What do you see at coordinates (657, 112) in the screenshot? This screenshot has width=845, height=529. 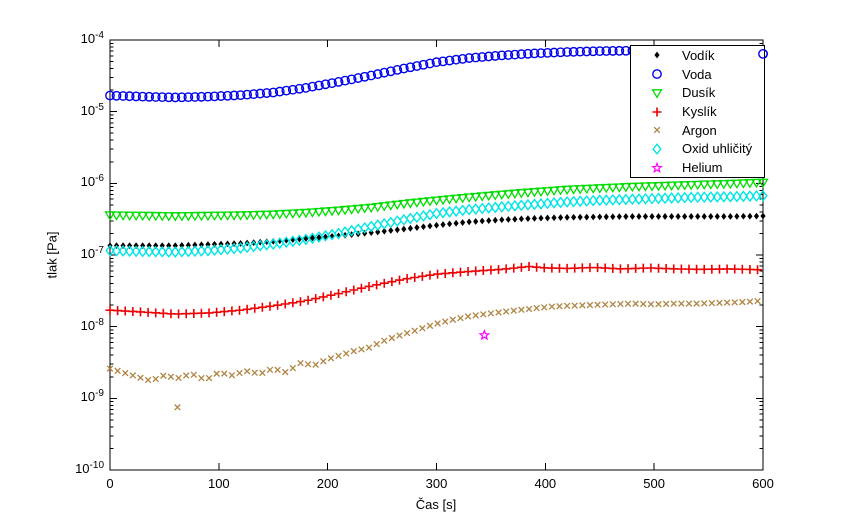 I see `legend-marker-plus-icon` at bounding box center [657, 112].